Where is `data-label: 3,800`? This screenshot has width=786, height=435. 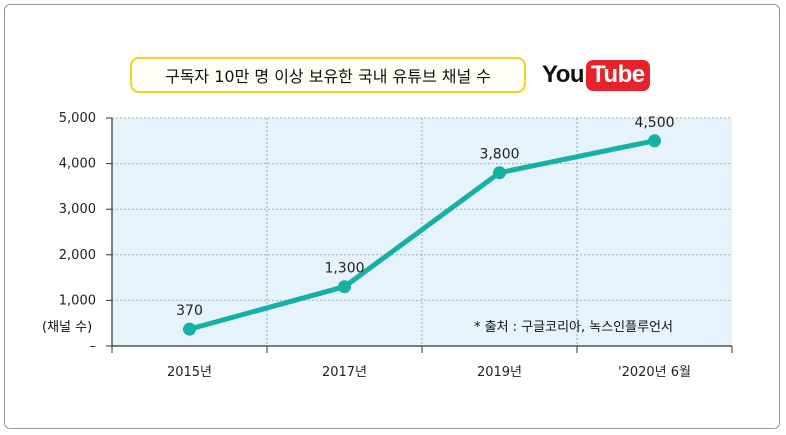
data-label: 3,800 is located at coordinates (499, 155).